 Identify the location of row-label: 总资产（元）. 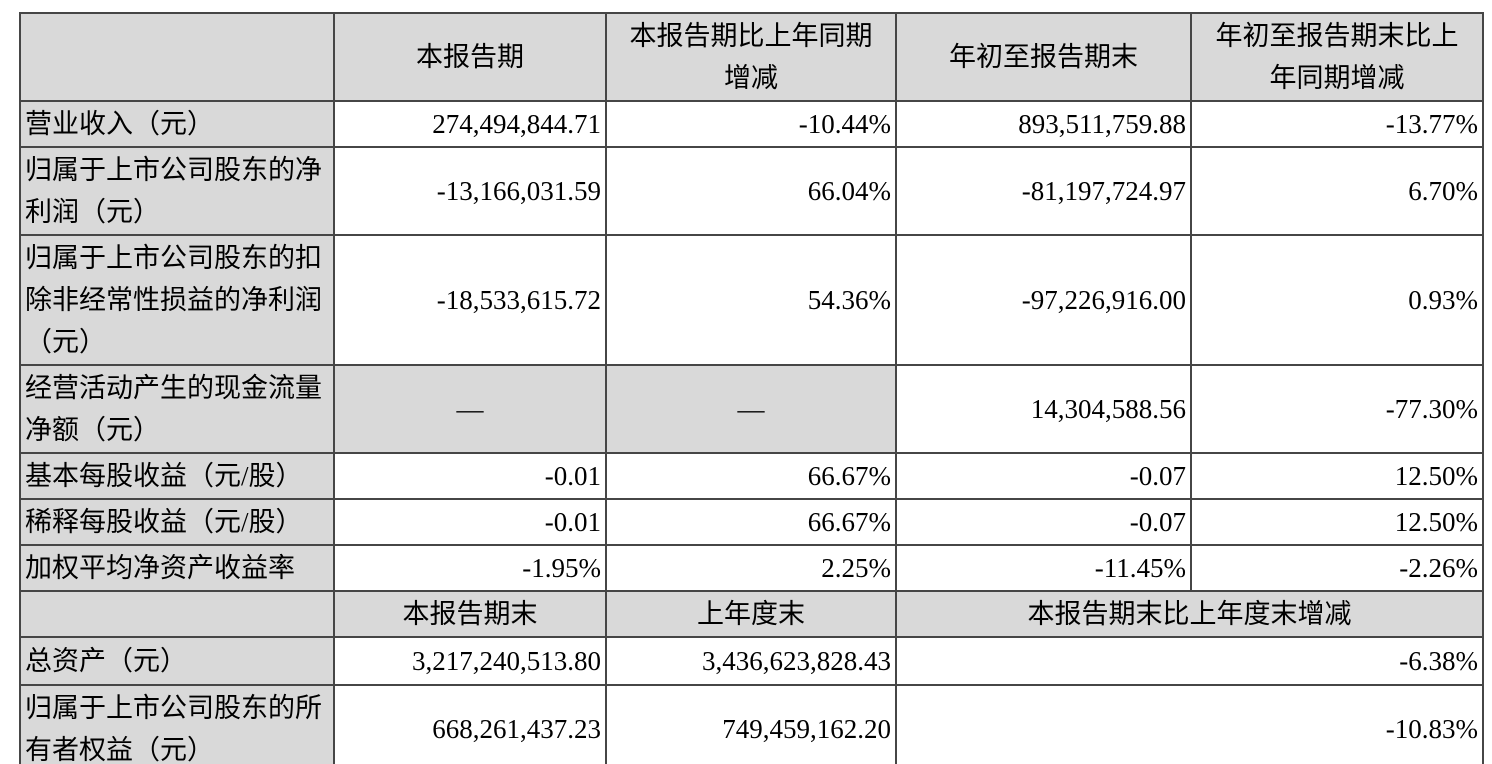
(177, 661).